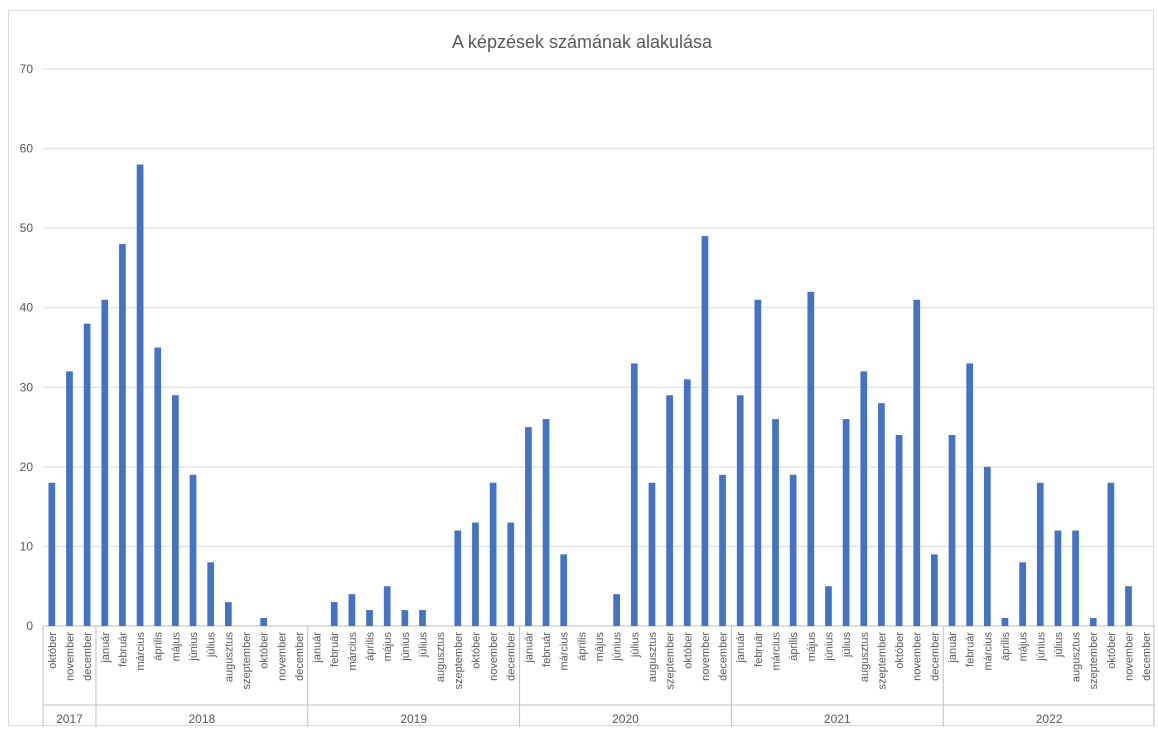 The height and width of the screenshot is (729, 1158). I want to click on chart-title: A képzések számának alakulása, so click(582, 42).